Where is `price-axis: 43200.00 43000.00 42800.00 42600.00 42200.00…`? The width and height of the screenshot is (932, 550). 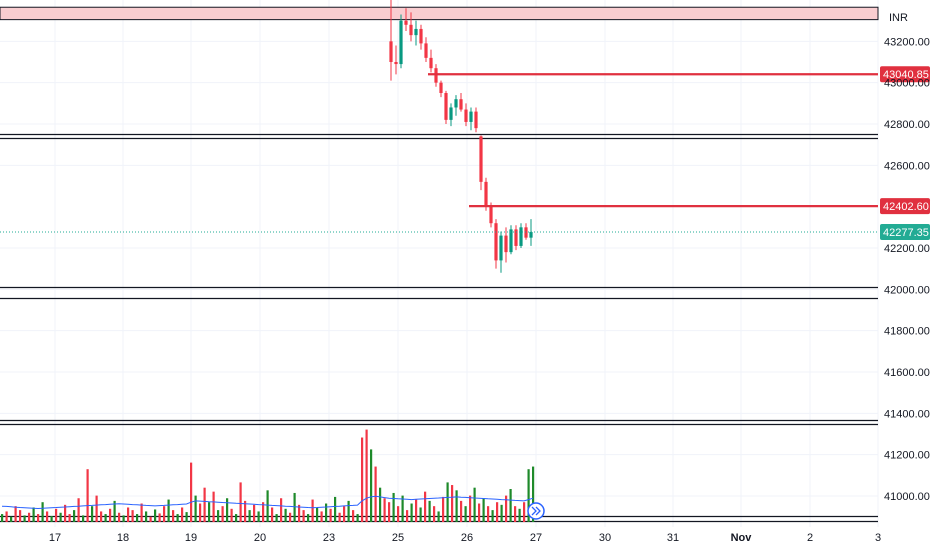
price-axis: 43200.00 43000.00 42800.00 42600.00 42200.00… is located at coordinates (907, 269).